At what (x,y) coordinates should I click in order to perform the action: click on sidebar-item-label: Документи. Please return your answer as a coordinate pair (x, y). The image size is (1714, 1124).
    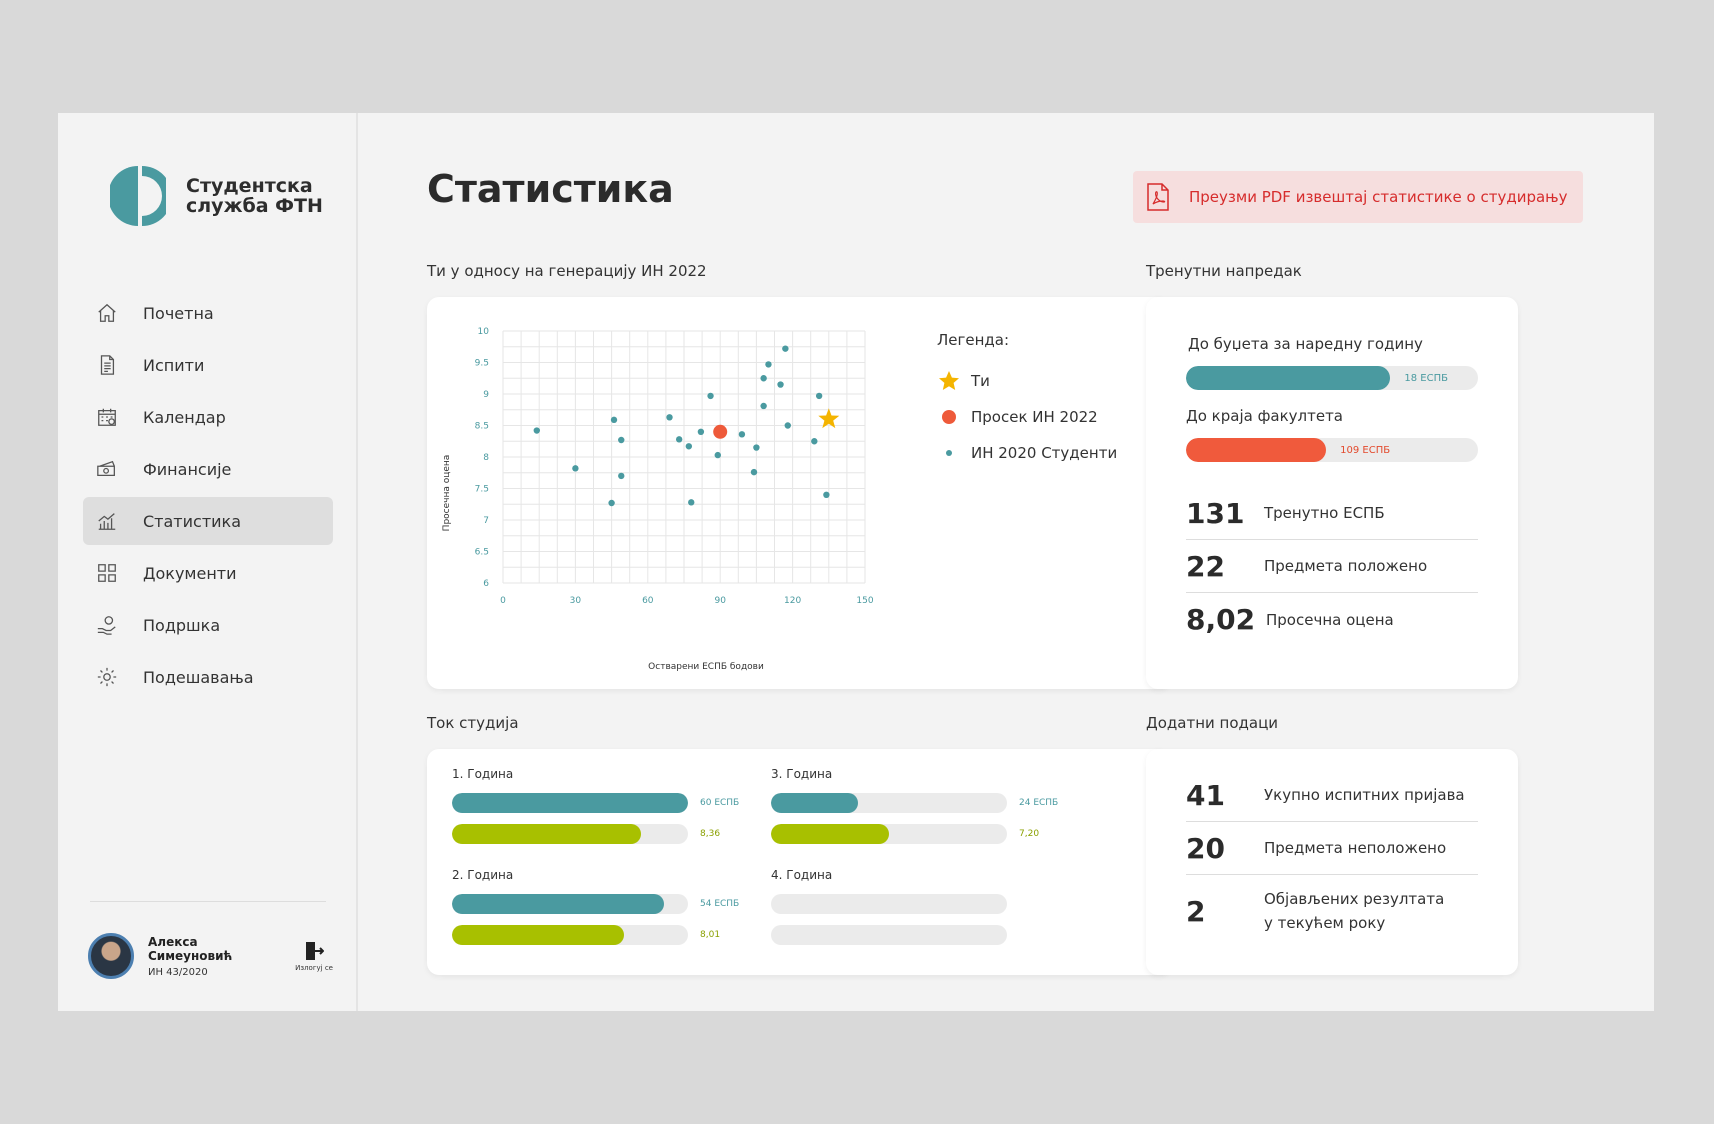
    Looking at the image, I should click on (190, 573).